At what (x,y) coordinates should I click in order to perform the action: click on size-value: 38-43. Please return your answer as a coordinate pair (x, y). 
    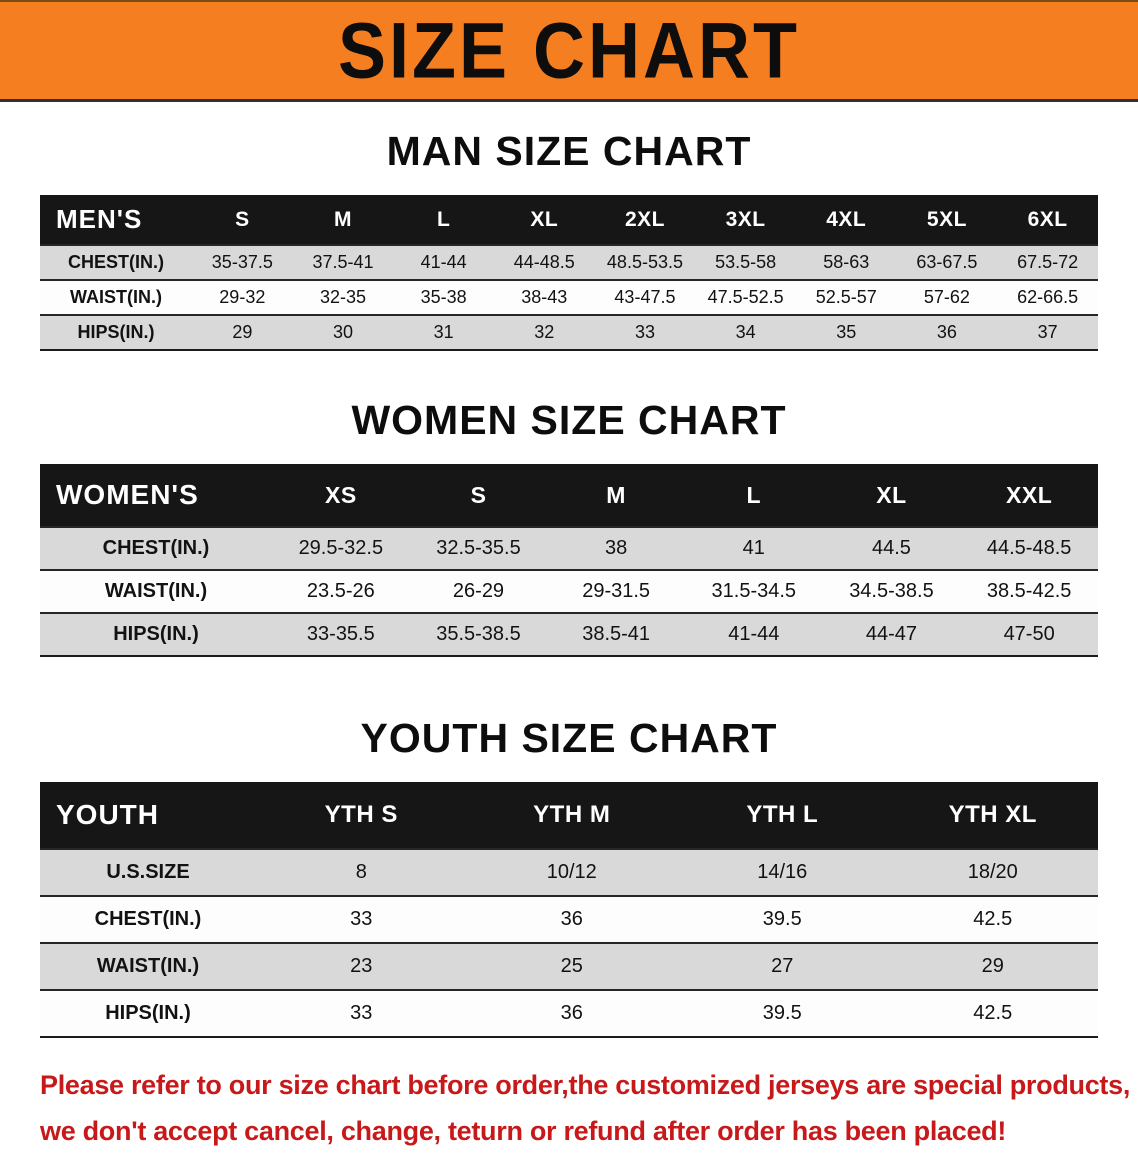
    Looking at the image, I should click on (544, 297).